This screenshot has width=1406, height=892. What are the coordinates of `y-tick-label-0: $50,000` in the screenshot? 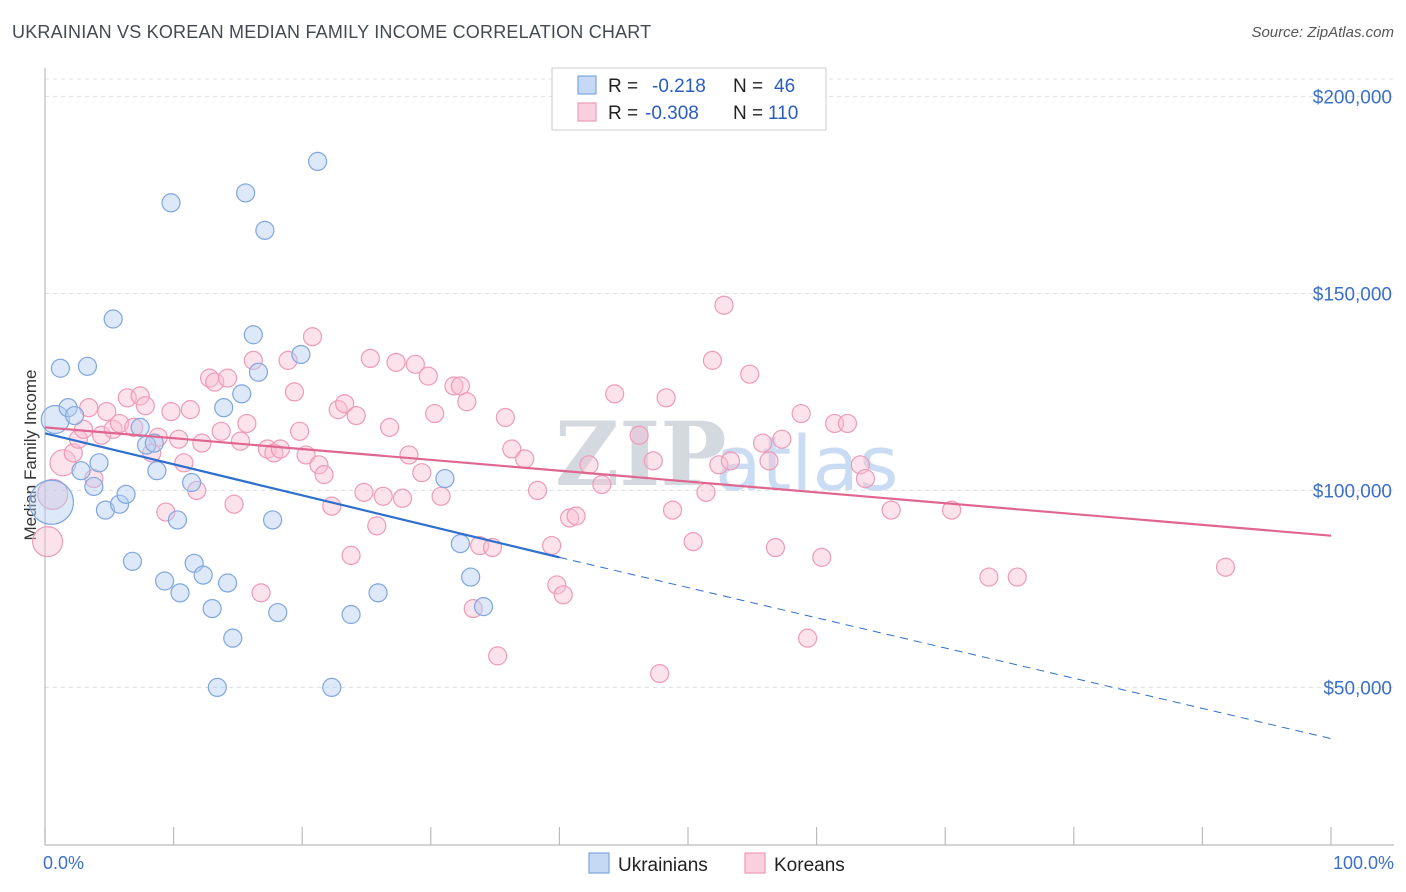 It's located at (1357, 688).